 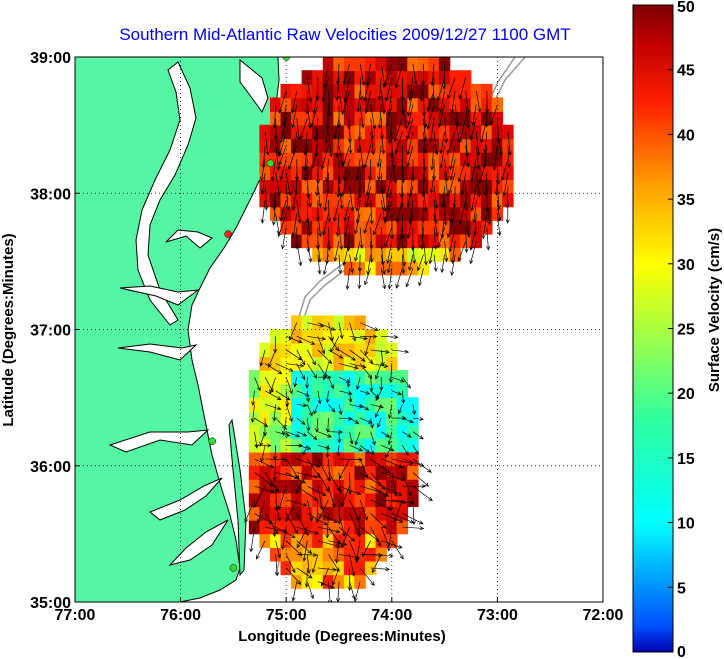 What do you see at coordinates (50, 331) in the screenshot?
I see `y-tick-label: 37:00` at bounding box center [50, 331].